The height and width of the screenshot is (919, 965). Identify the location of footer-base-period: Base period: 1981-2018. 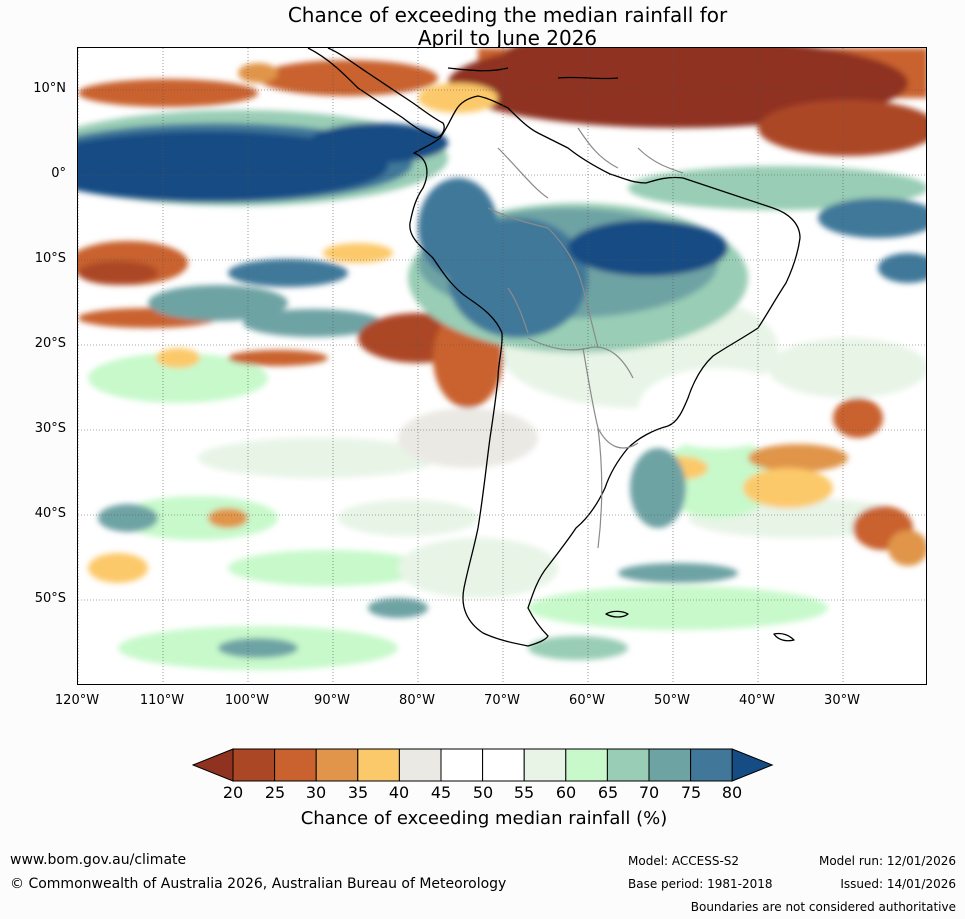
(700, 884).